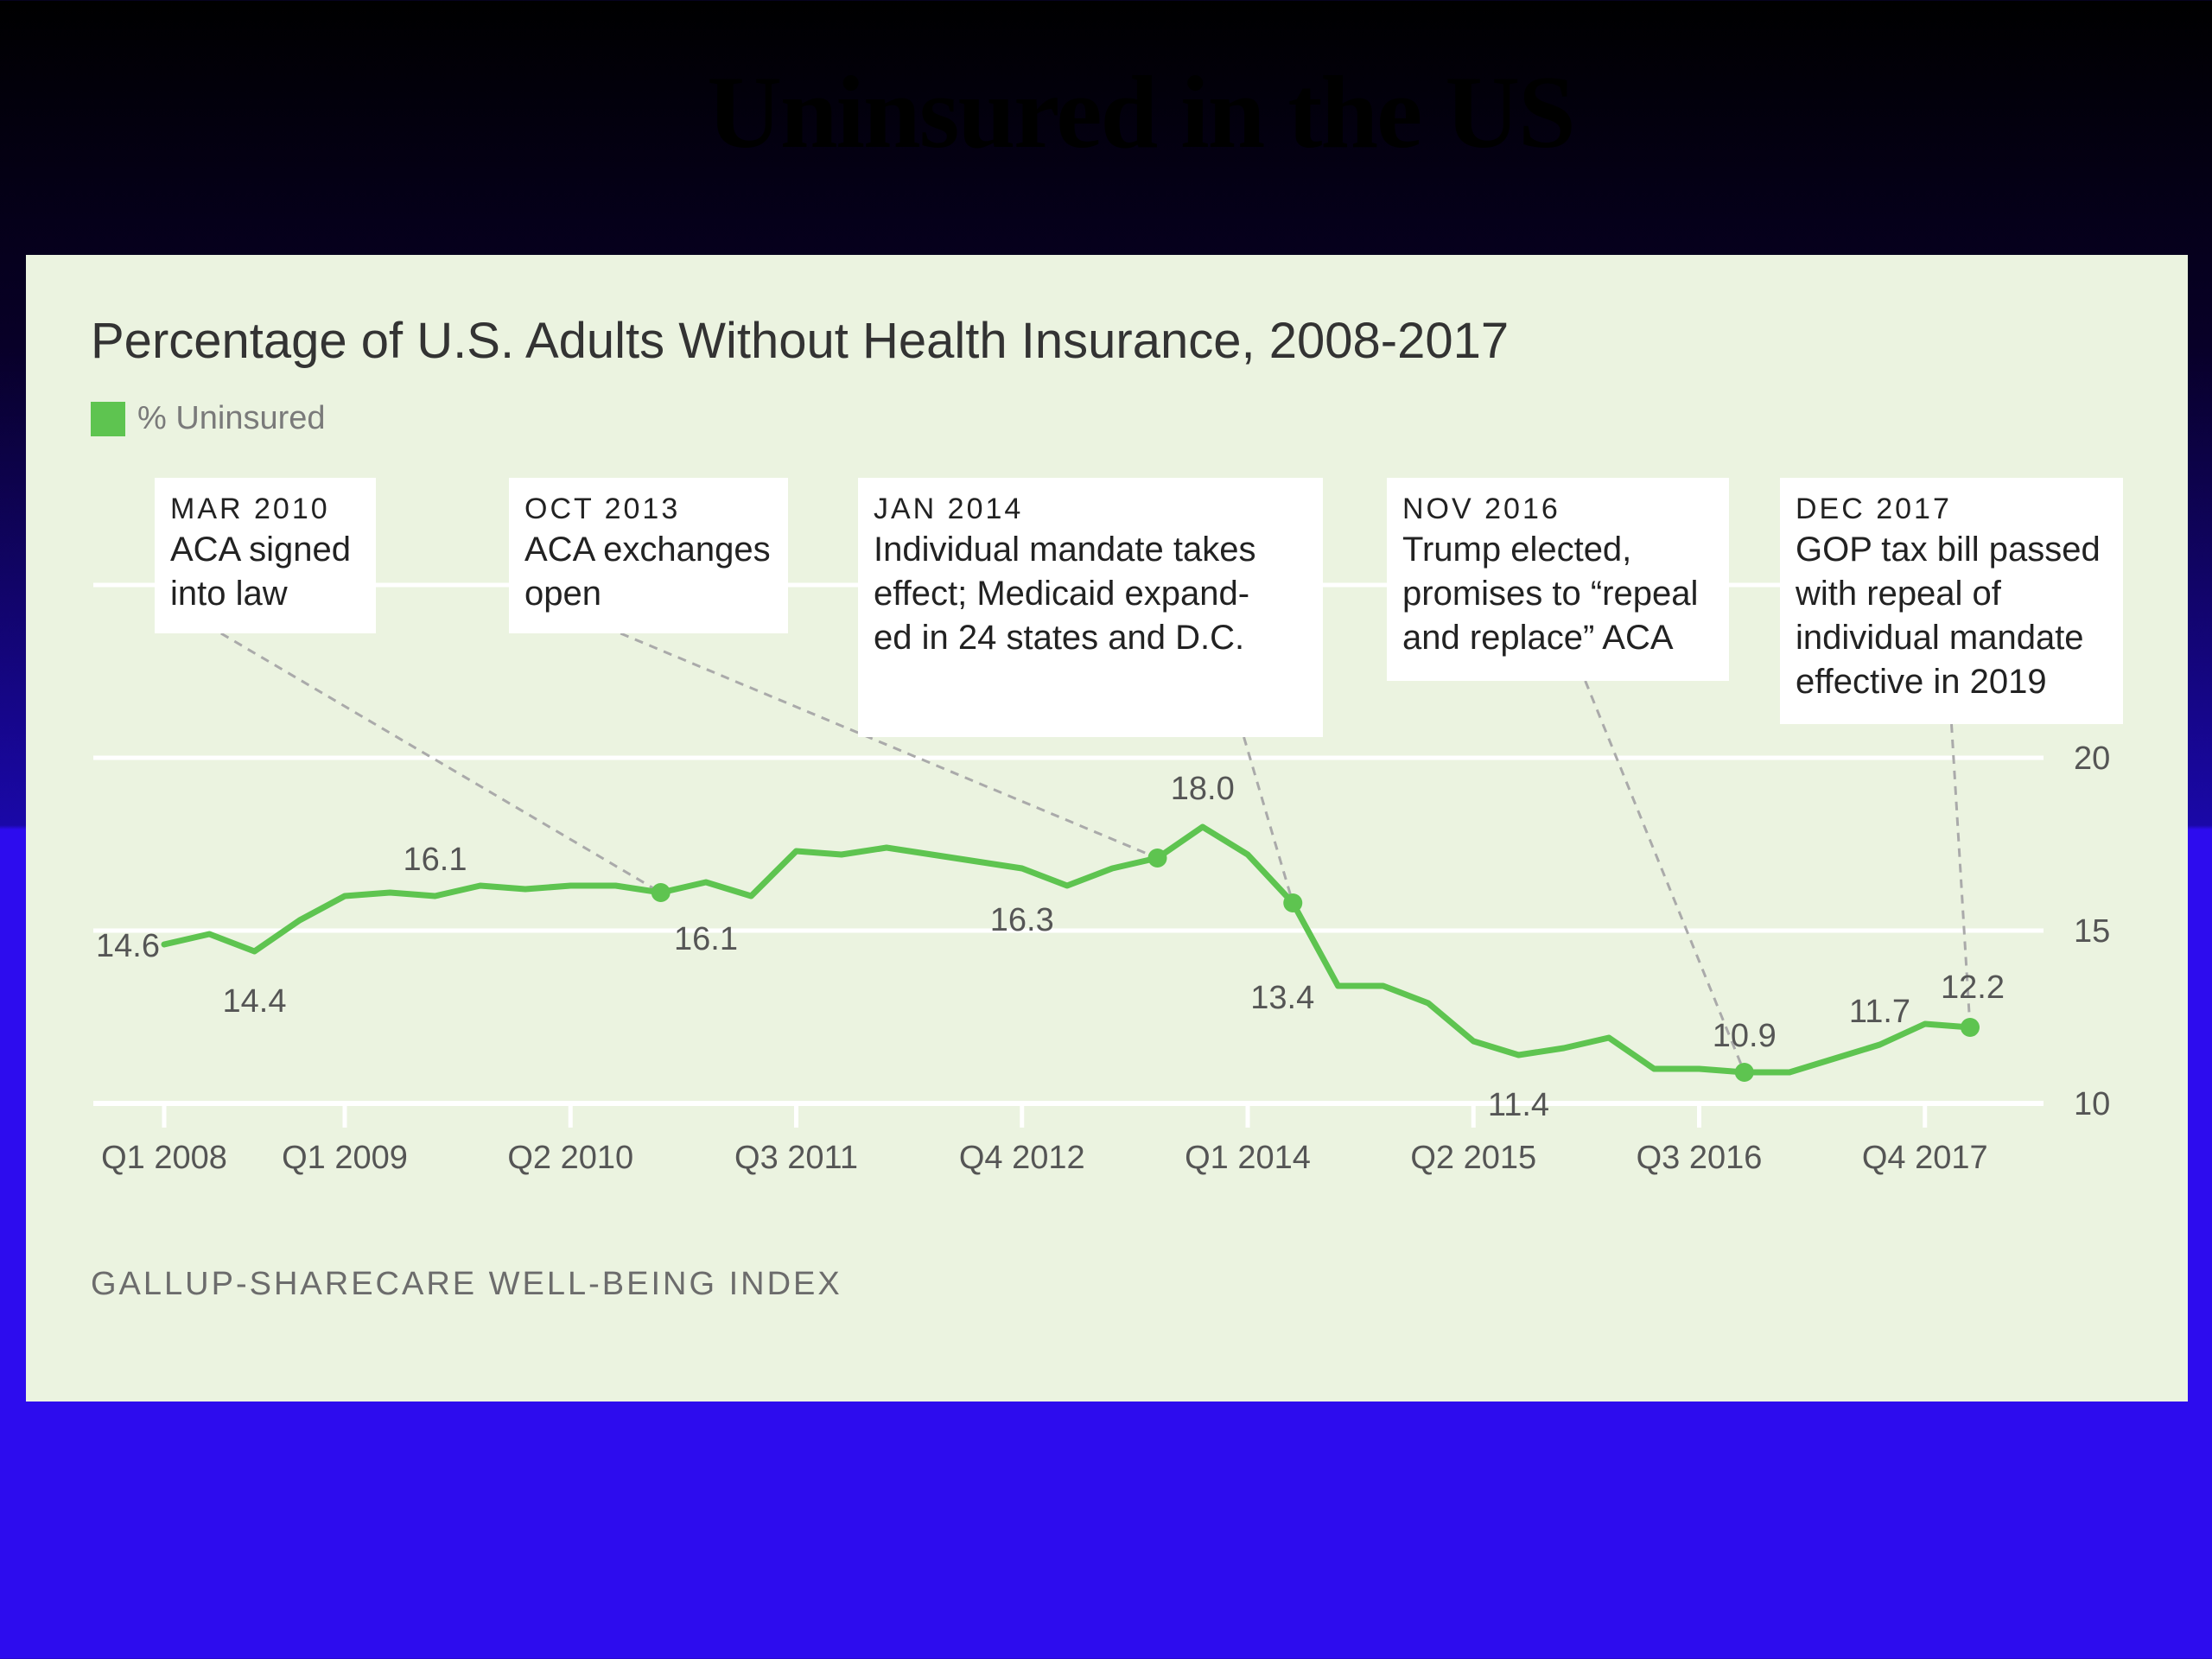 The height and width of the screenshot is (1659, 2212). Describe the element at coordinates (1282, 998) in the screenshot. I see `data-label: 13.4` at that location.